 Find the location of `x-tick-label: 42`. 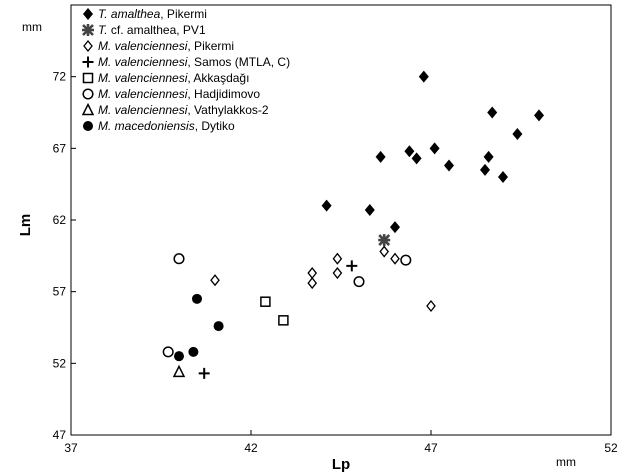

x-tick-label: 42 is located at coordinates (251, 448).